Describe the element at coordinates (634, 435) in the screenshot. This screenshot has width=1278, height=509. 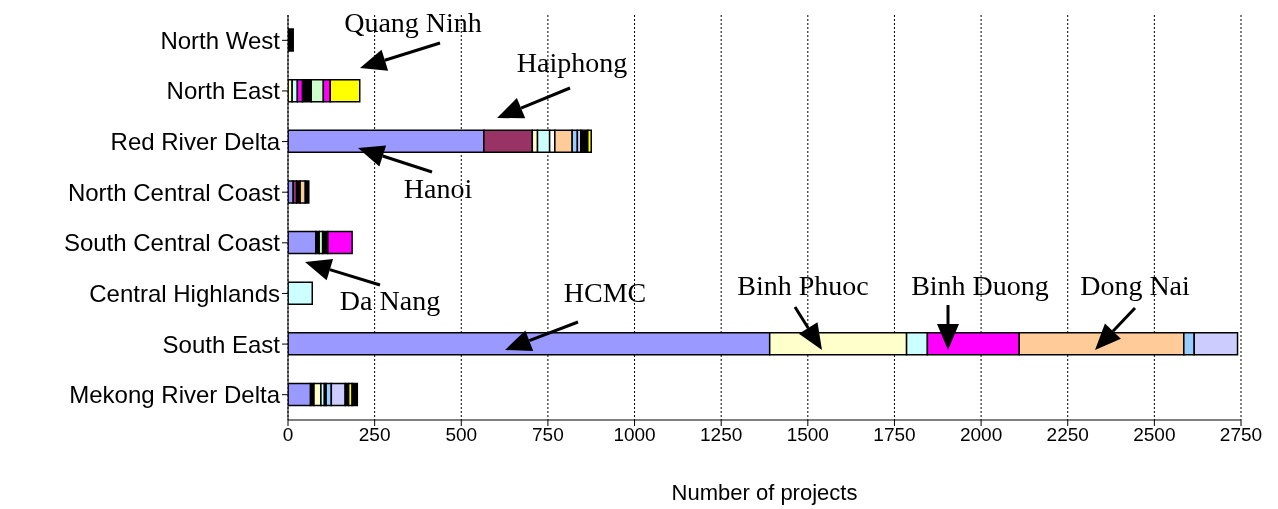
I see `x-tick-label: 1000` at that location.